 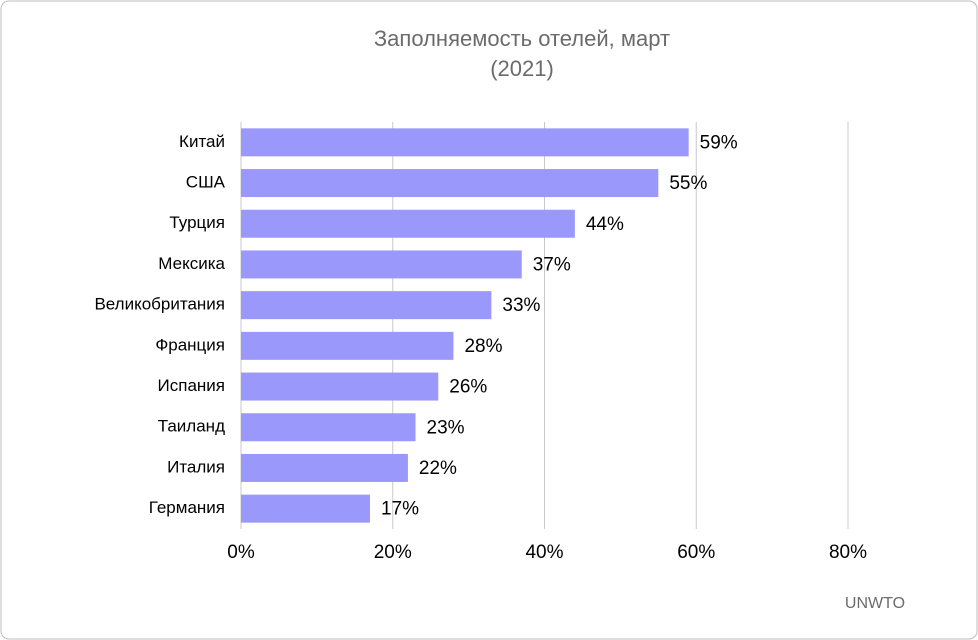 What do you see at coordinates (552, 264) in the screenshot?
I see `value-label: 37%` at bounding box center [552, 264].